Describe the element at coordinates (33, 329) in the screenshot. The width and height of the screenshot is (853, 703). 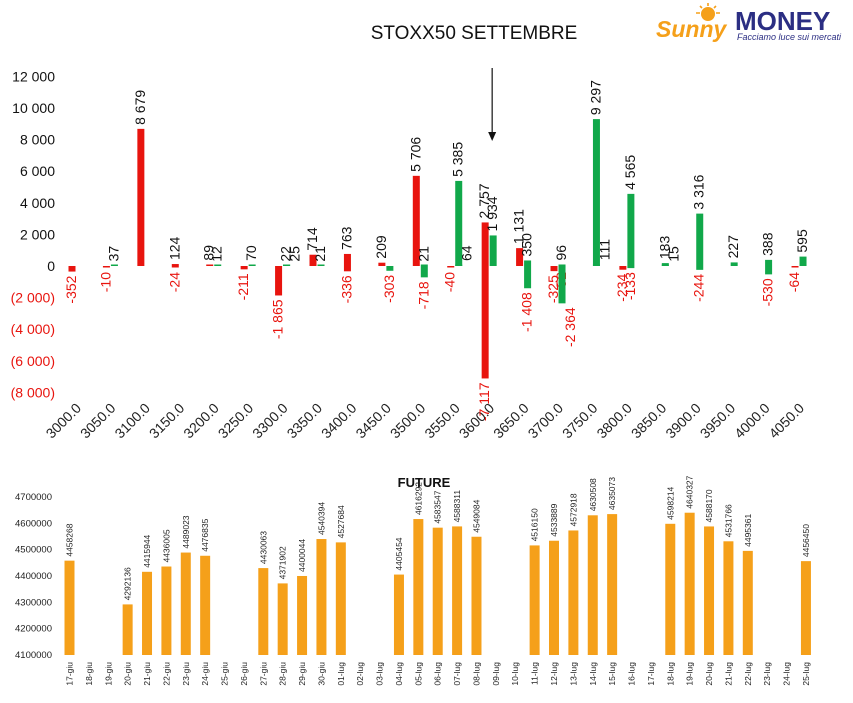
I see `y-tick-label: (4 000)` at that location.